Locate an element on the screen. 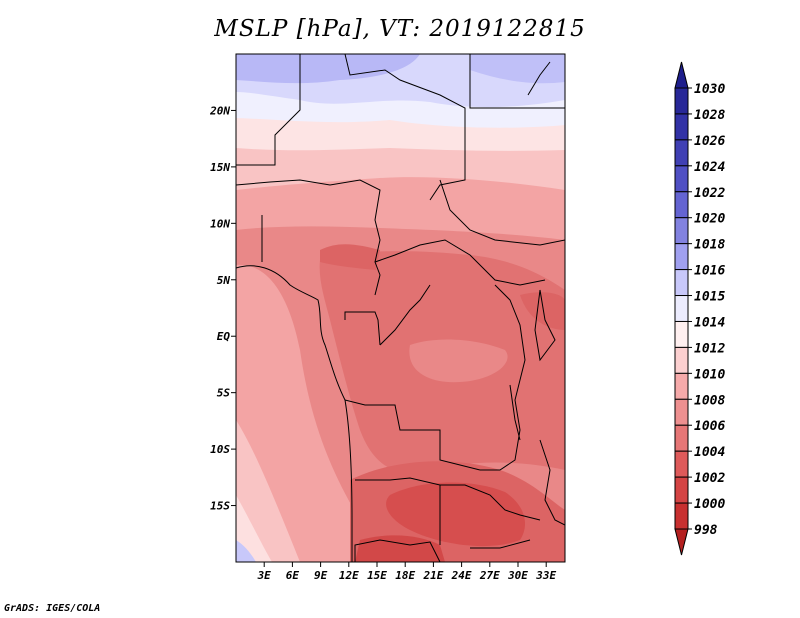  lon-tick-label: 21E is located at coordinates (432, 575).